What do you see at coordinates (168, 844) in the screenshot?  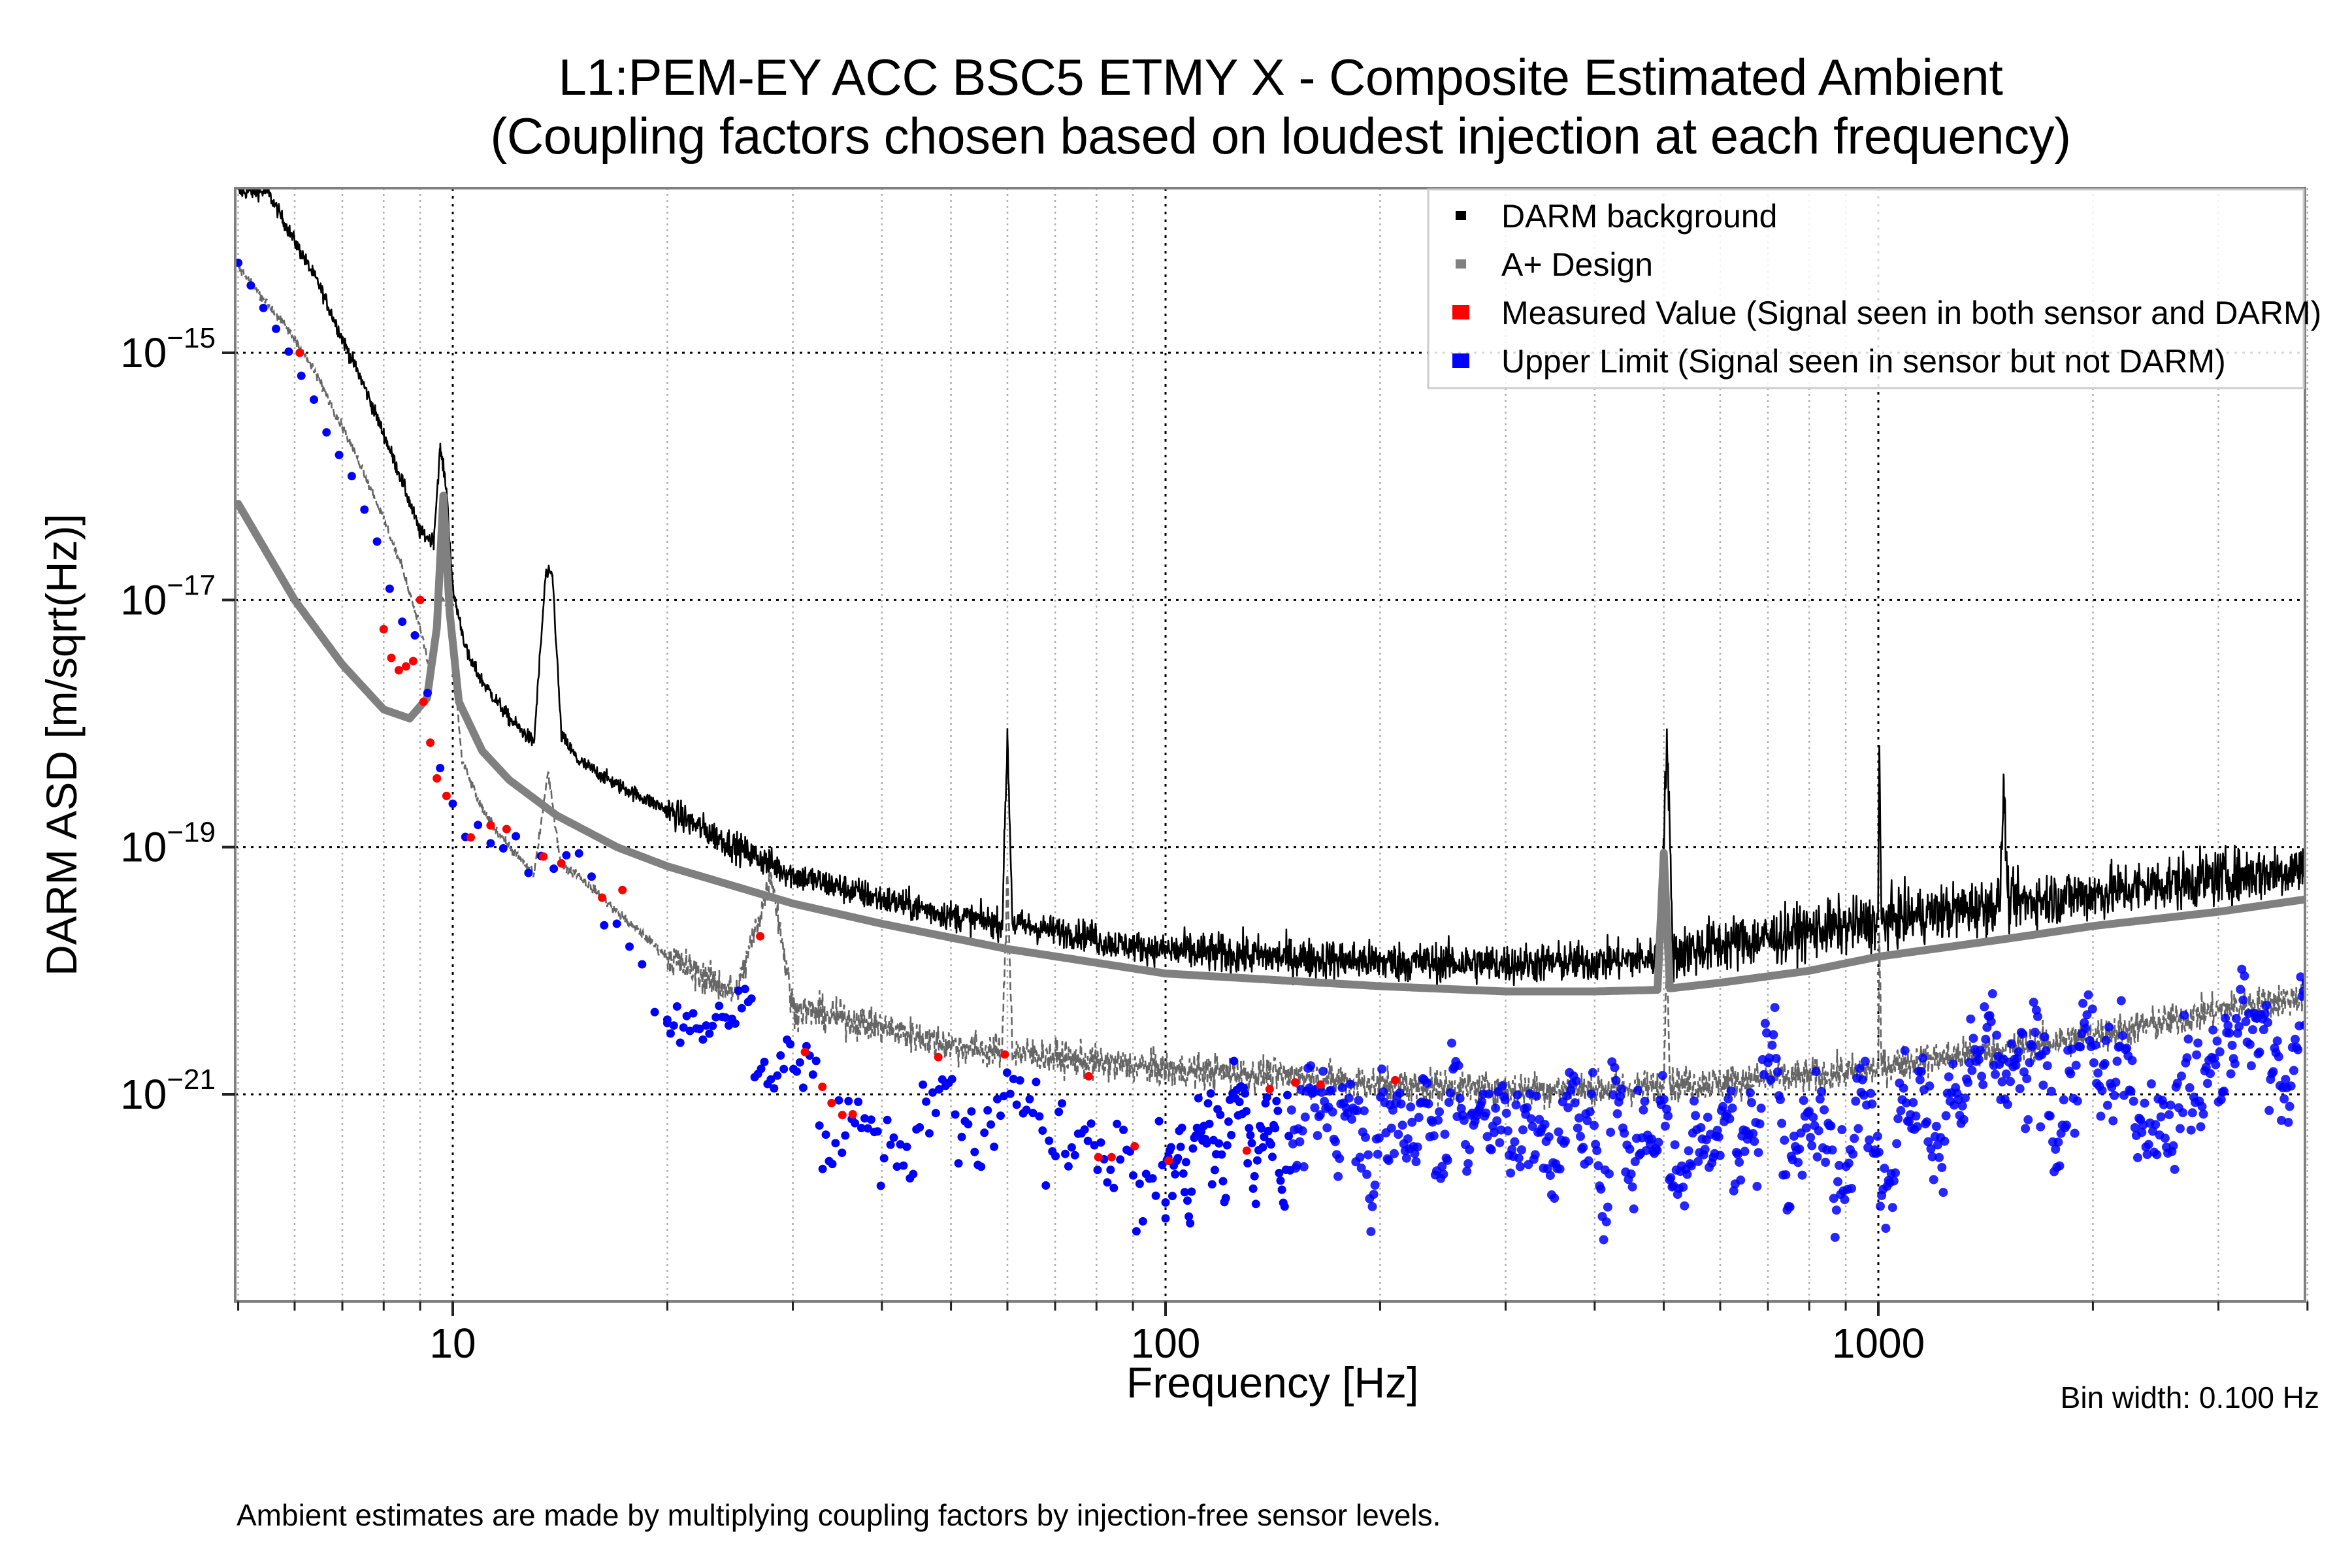 I see `y-tick-label: 10−19` at bounding box center [168, 844].